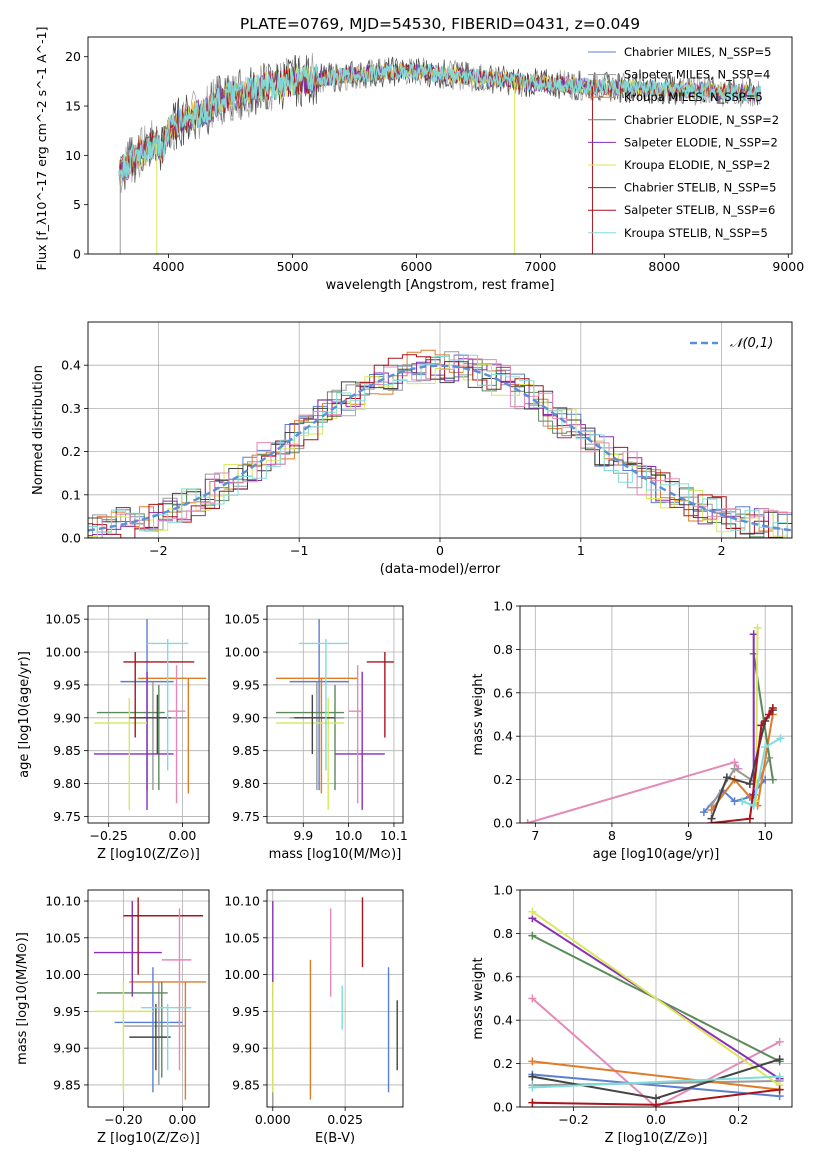 Image resolution: width=819 pixels, height=1174 pixels. I want to click on weight-line-pink, so click(656, 1052).